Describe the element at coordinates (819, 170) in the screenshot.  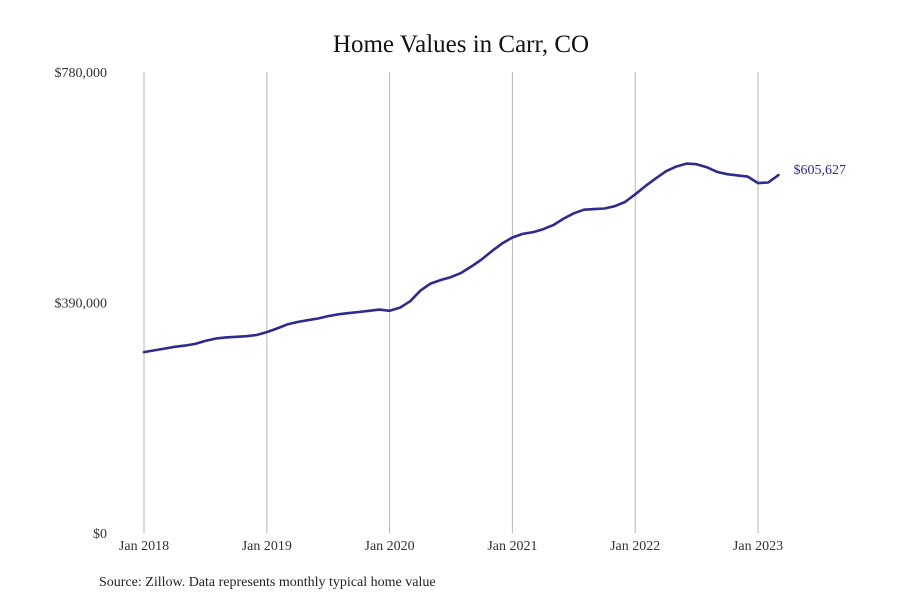
I see `latest-value-label: $605,627` at that location.